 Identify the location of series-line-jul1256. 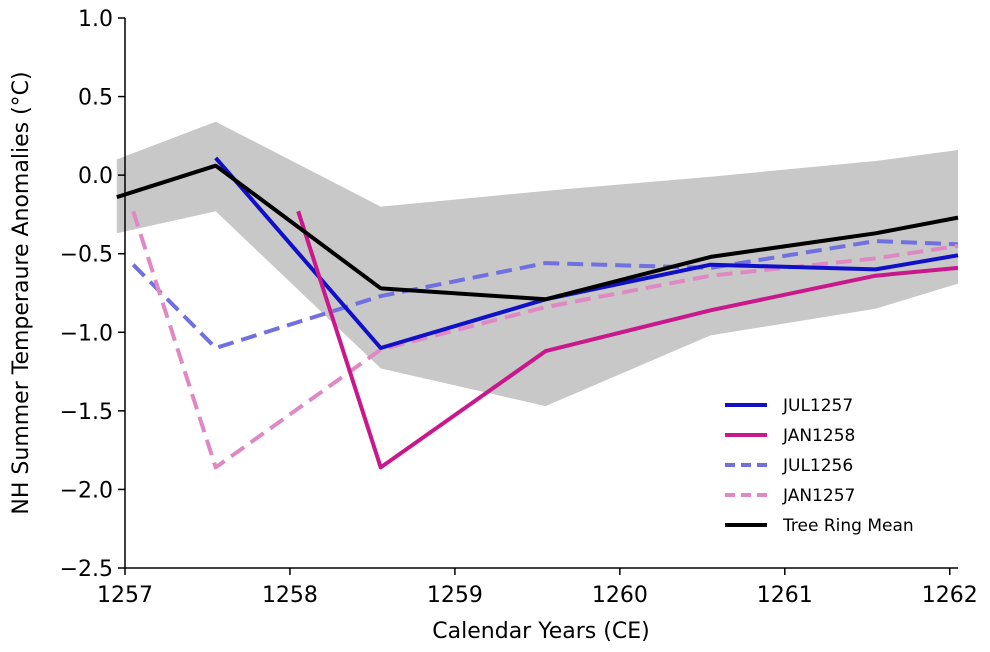
(545, 294).